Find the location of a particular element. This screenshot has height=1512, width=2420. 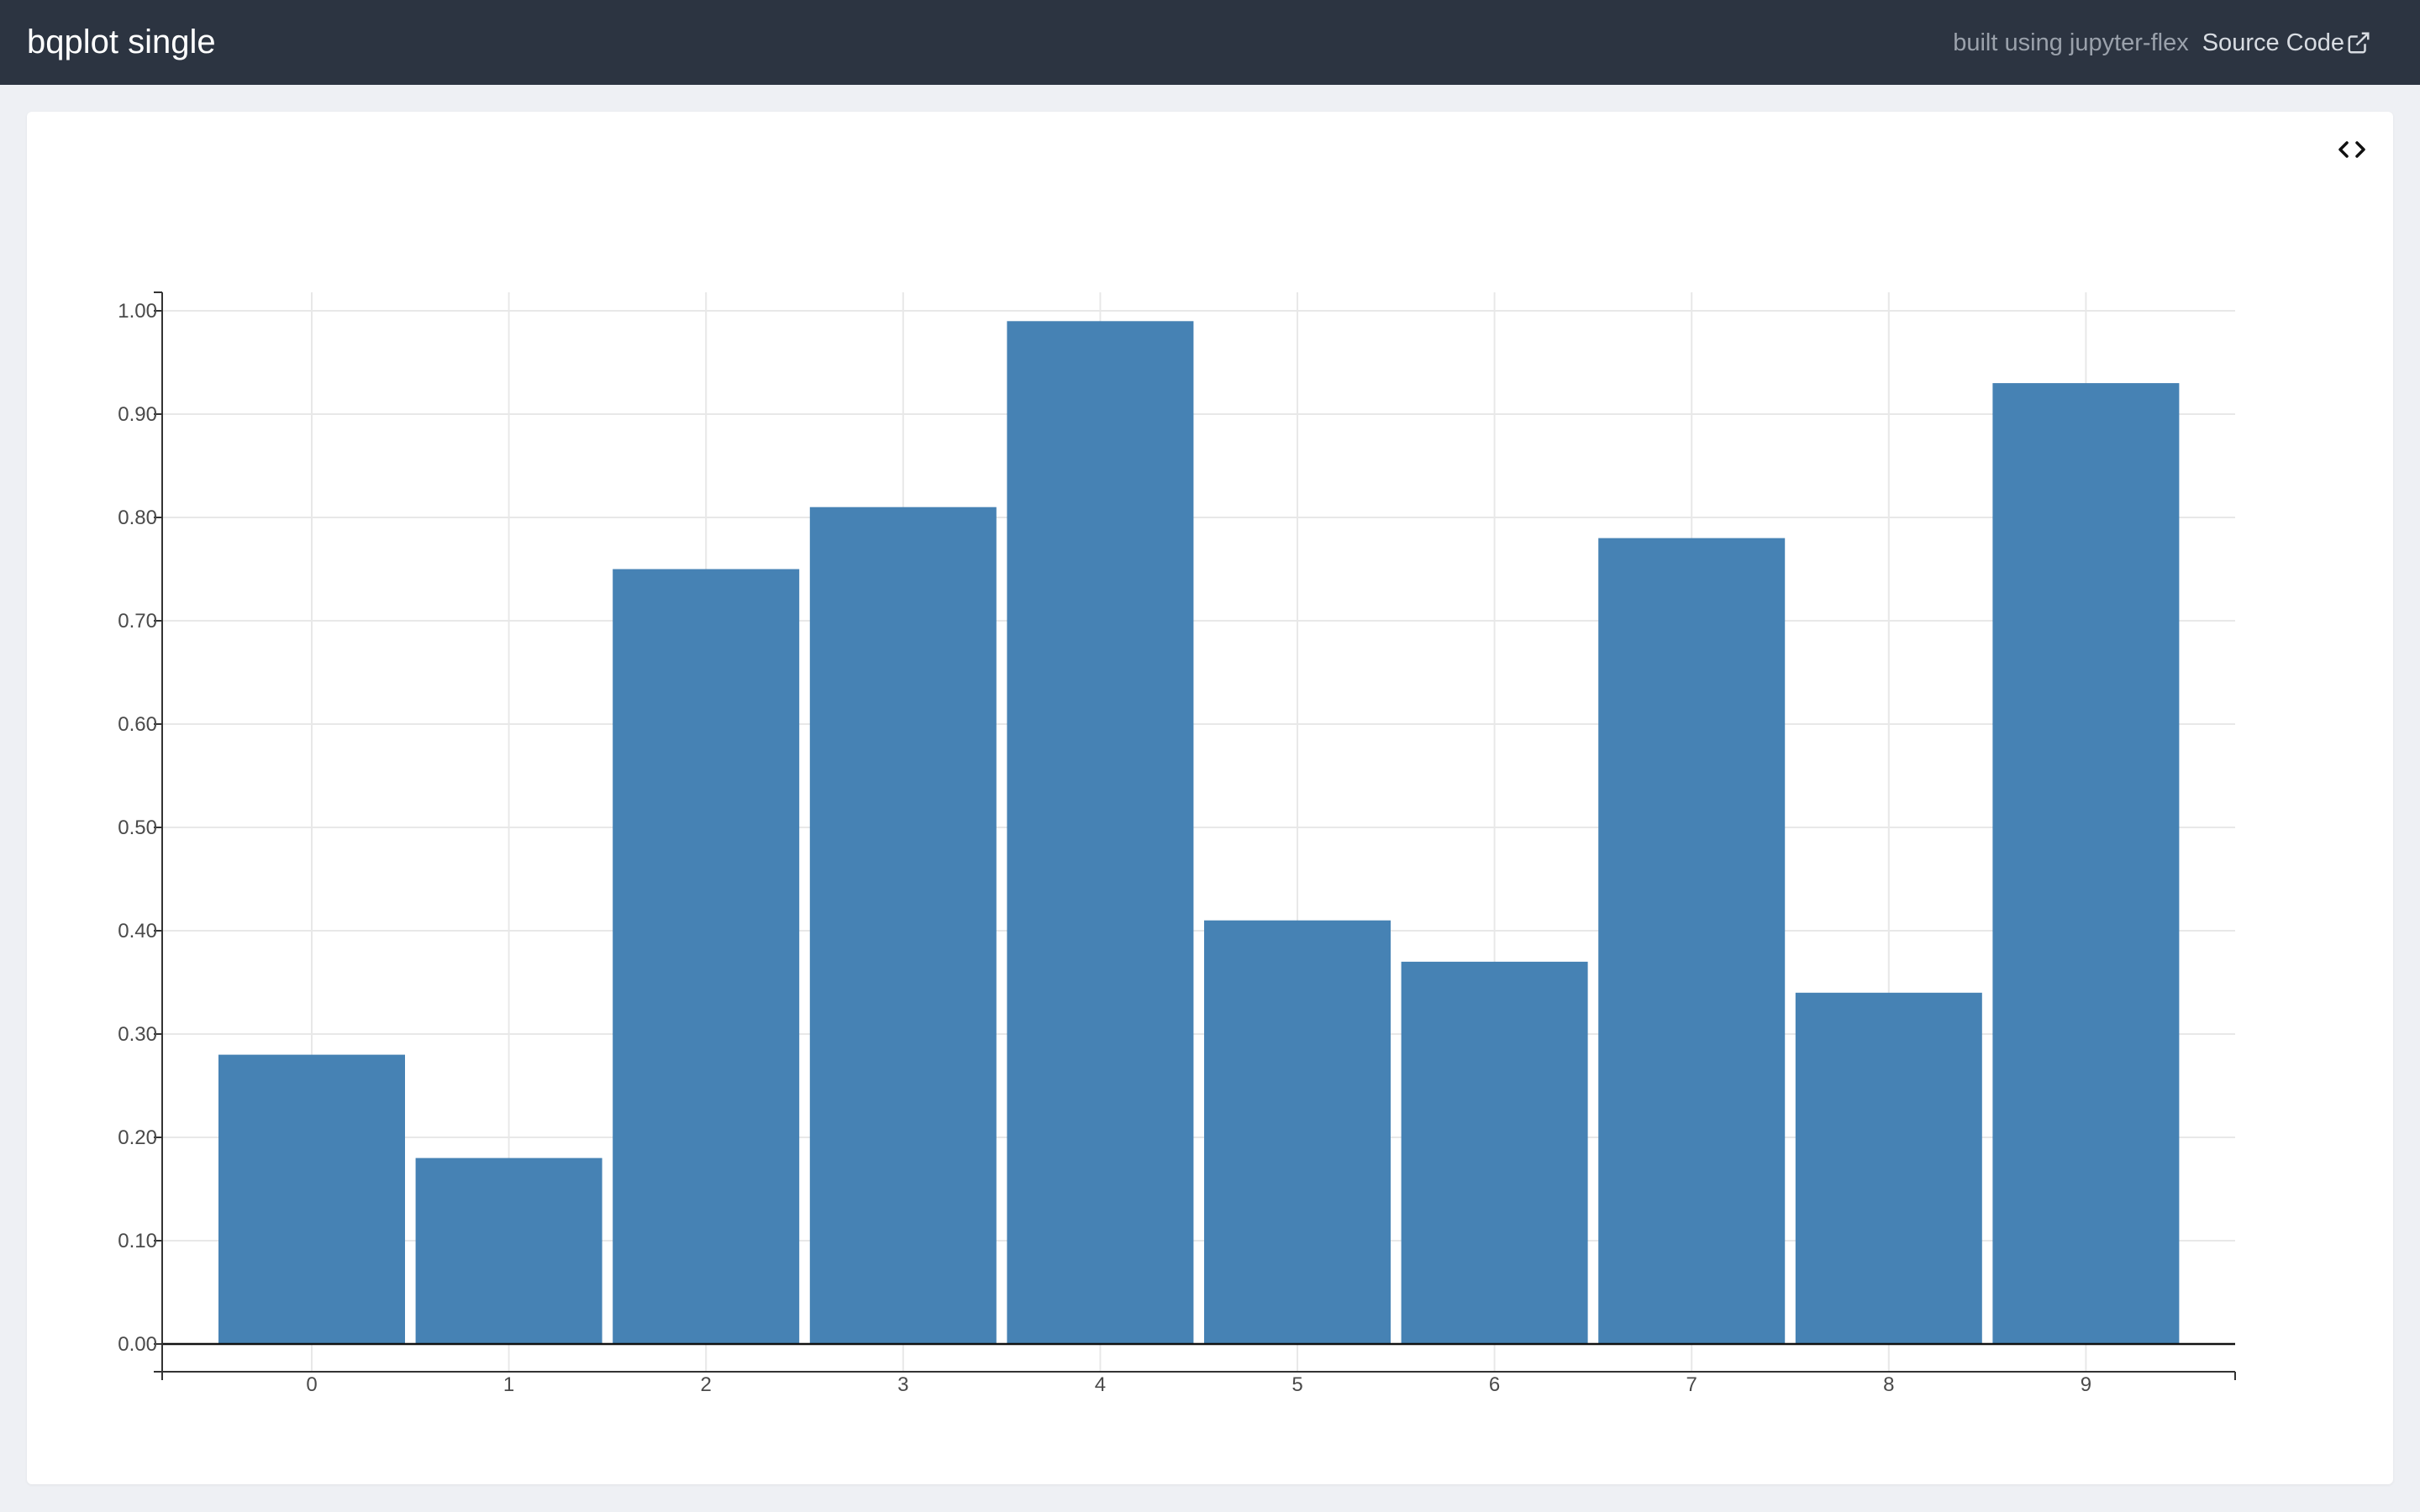

x-tick-label: 1 is located at coordinates (509, 1384).